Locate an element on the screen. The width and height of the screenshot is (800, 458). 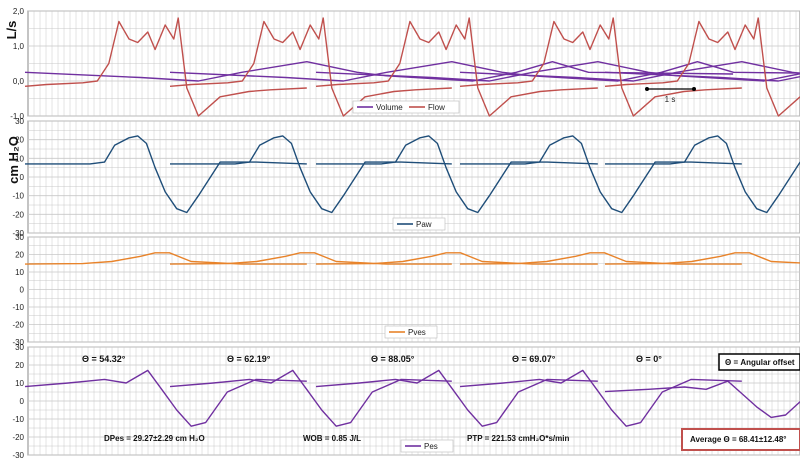
y-tick-label: -1,0 is located at coordinates (17, 116).